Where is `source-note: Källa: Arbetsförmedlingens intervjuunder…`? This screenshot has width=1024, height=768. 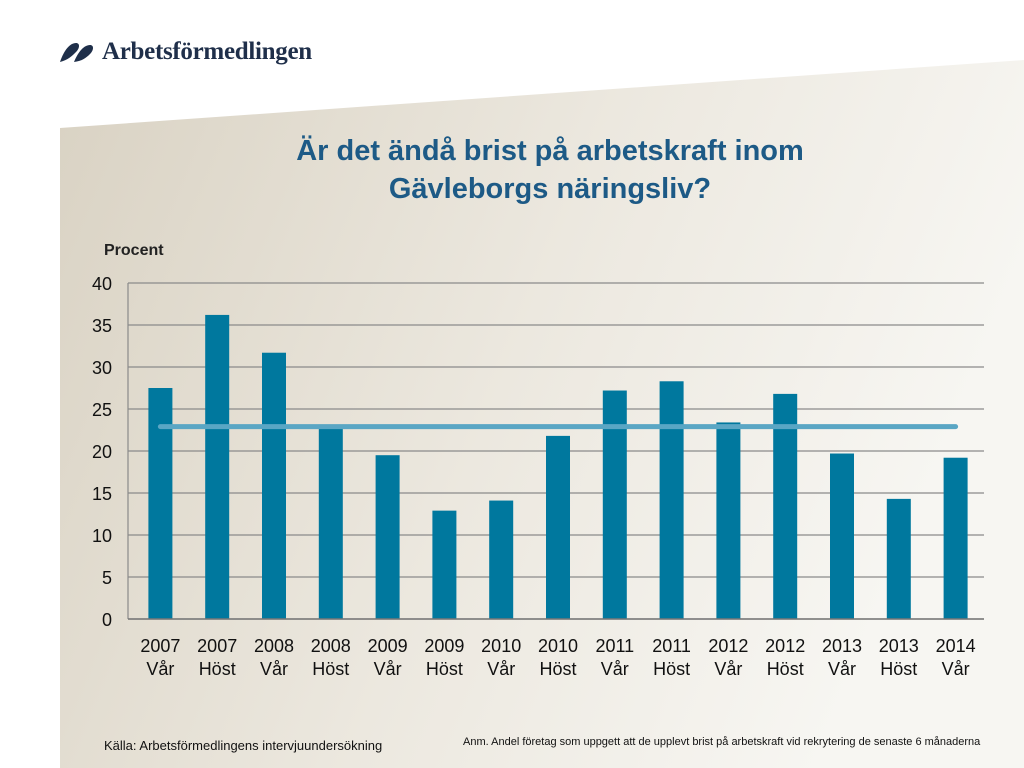
source-note: Källa: Arbetsförmedlingens intervjuunder… is located at coordinates (243, 745).